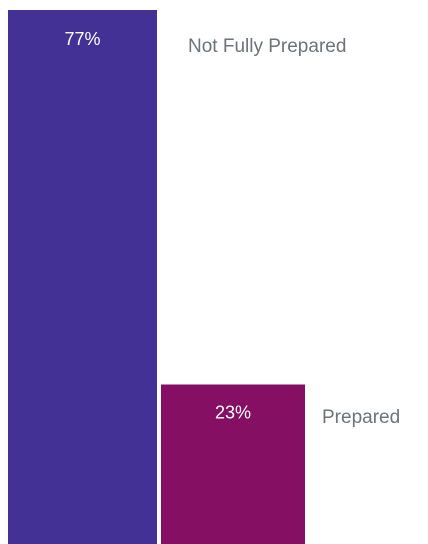  Describe the element at coordinates (267, 46) in the screenshot. I see `category-label-0: Not Fully Prepared` at that location.